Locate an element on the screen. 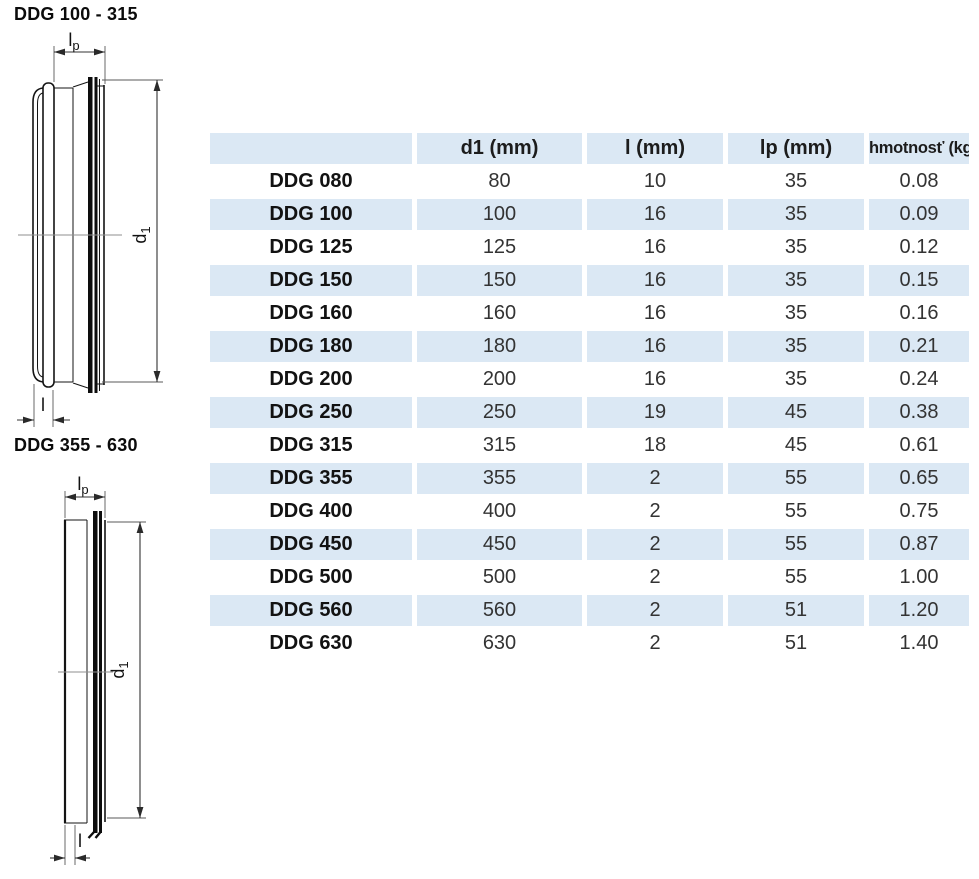 This screenshot has width=979, height=879. weight-value: 0.61 is located at coordinates (919, 445).